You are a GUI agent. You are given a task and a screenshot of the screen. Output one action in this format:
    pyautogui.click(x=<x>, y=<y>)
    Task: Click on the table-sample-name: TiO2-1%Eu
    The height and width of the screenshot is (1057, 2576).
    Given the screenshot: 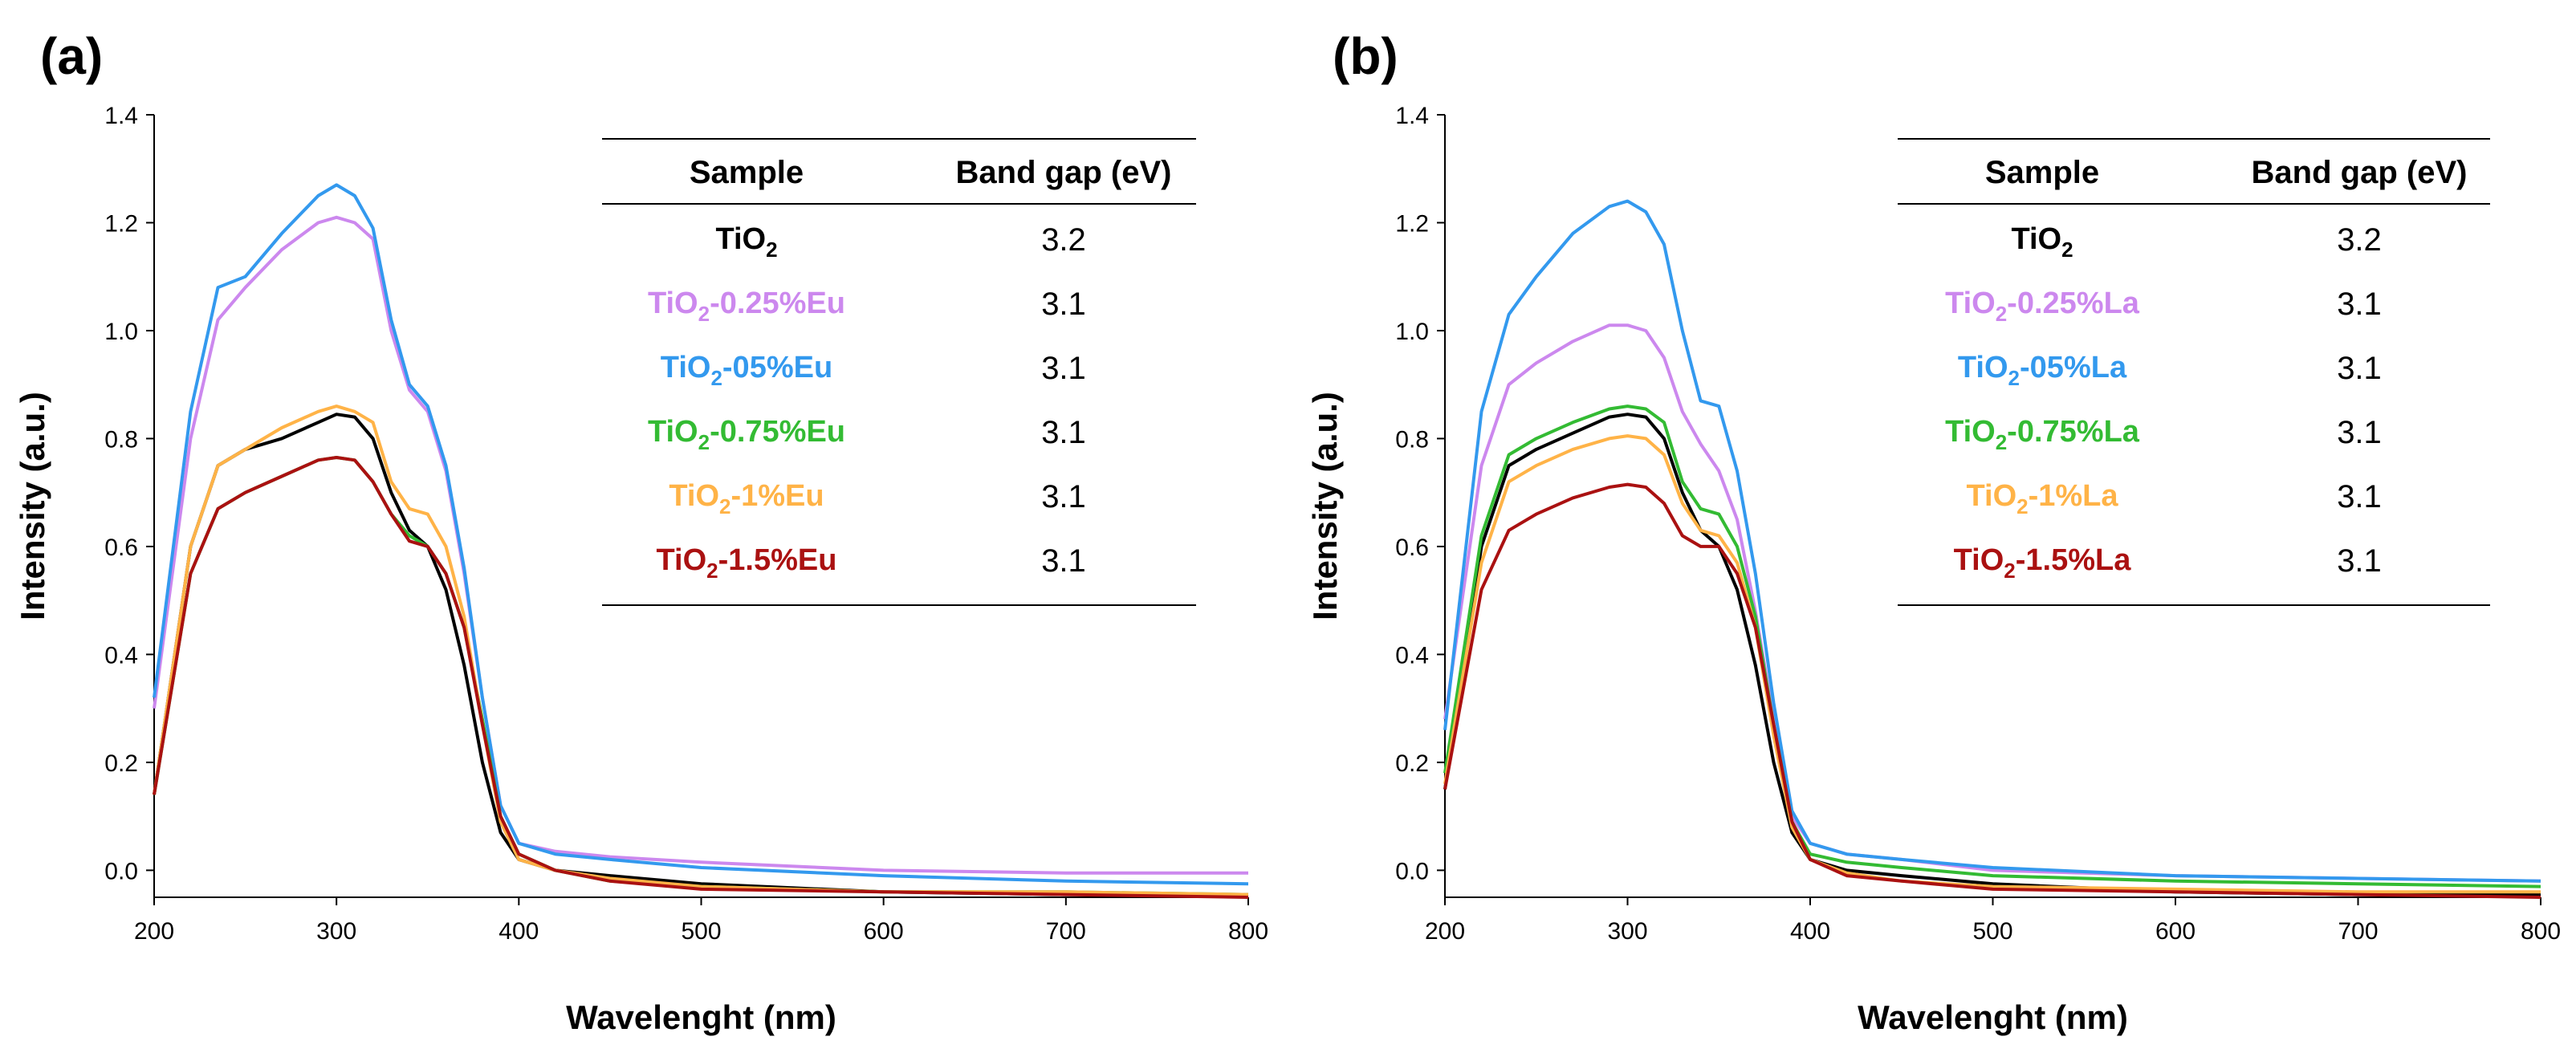 What is the action you would take?
    pyautogui.click(x=747, y=498)
    